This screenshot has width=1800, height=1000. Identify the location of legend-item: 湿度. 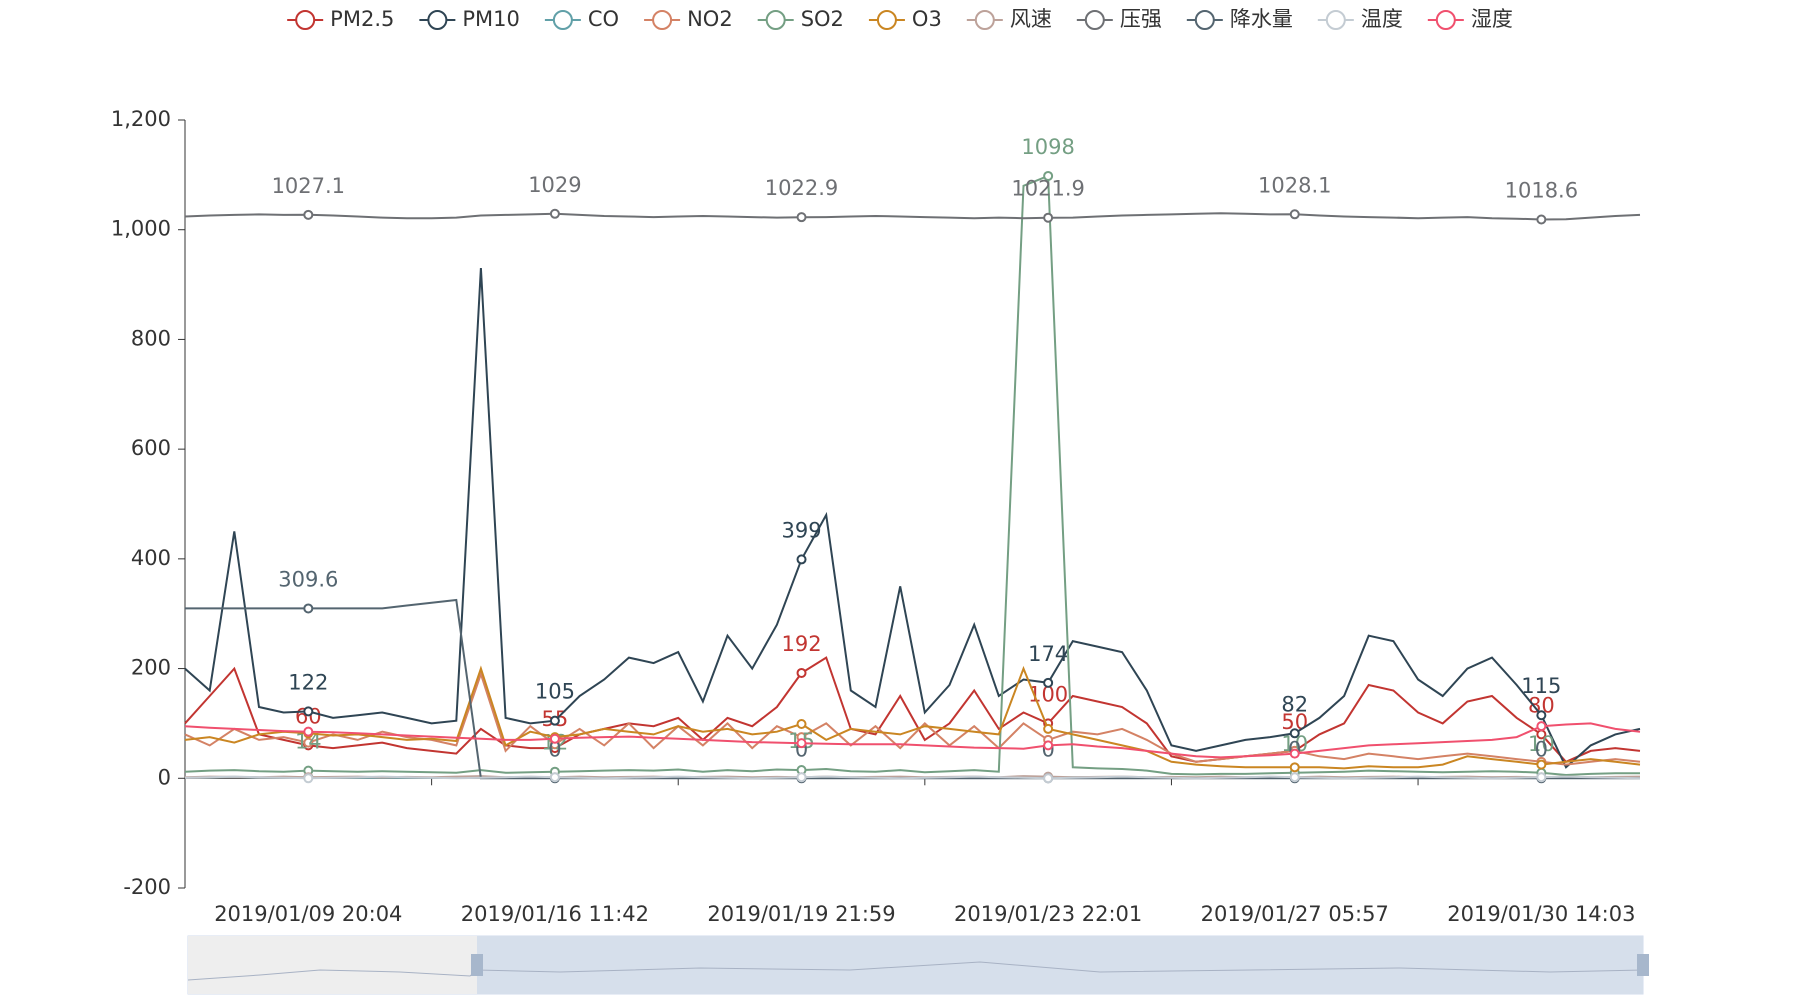
(1470, 19).